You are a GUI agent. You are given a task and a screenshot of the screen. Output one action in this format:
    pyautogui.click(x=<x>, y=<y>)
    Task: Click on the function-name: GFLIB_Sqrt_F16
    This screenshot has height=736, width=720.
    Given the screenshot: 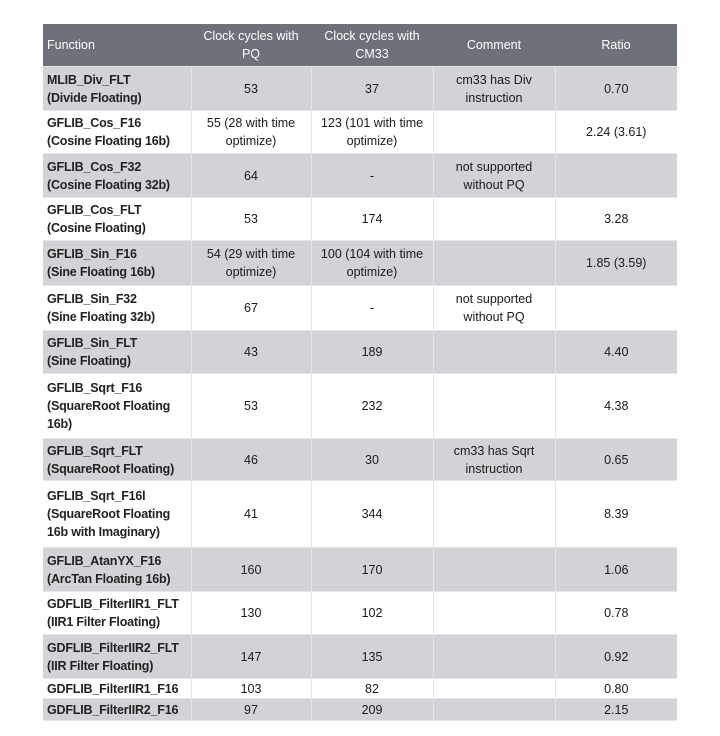 What is the action you would take?
    pyautogui.click(x=95, y=388)
    